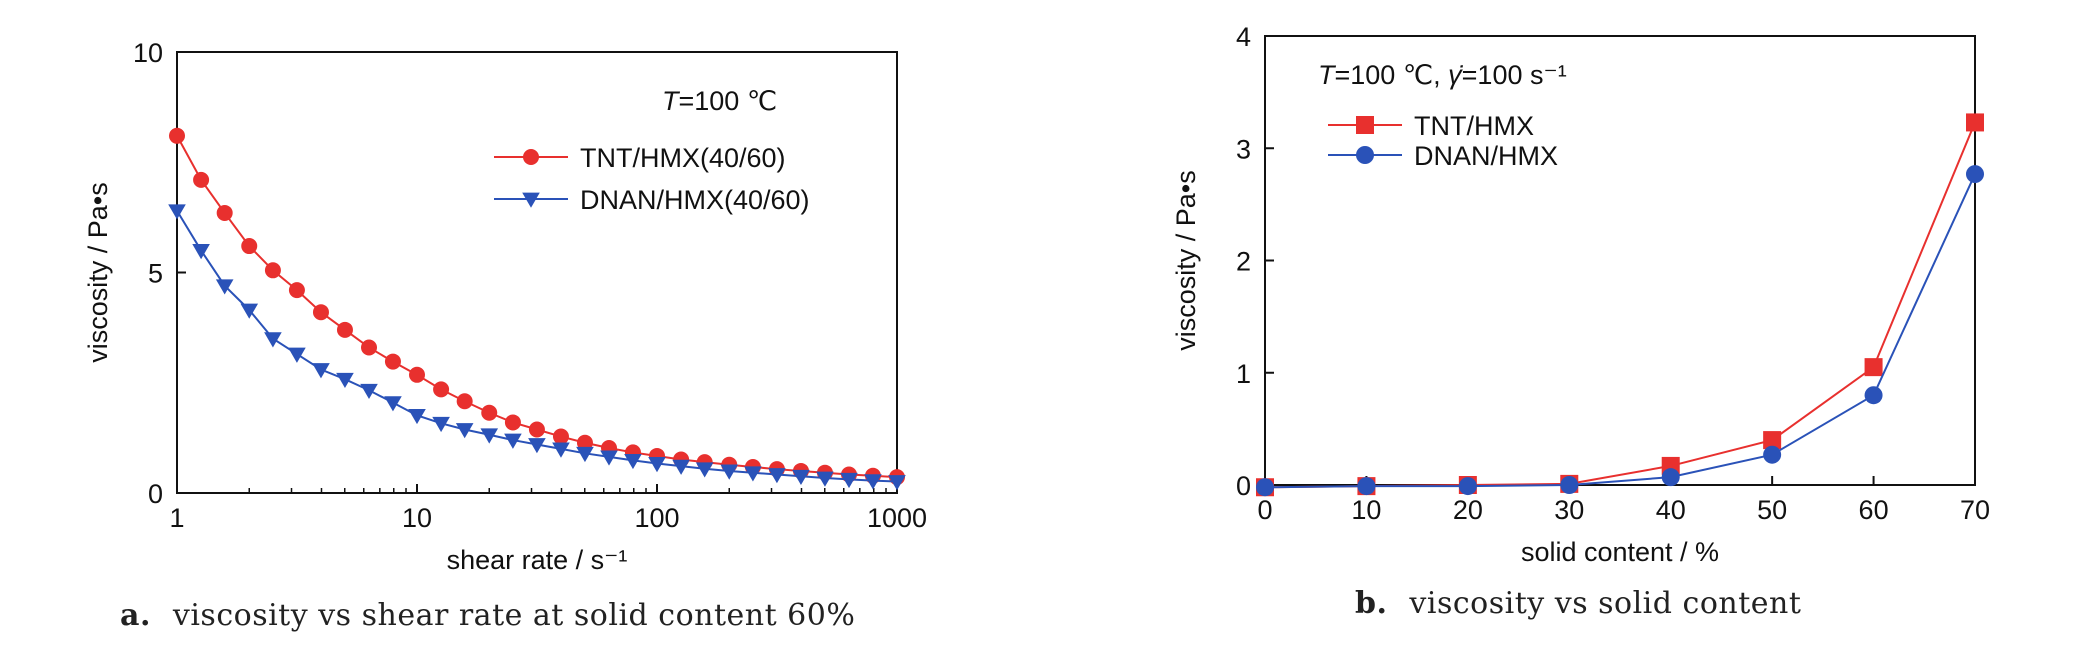 Image resolution: width=2073 pixels, height=655 pixels. Describe the element at coordinates (695, 200) in the screenshot. I see `chart-a-legend-label: DNAN/HMX(40/60)` at that location.